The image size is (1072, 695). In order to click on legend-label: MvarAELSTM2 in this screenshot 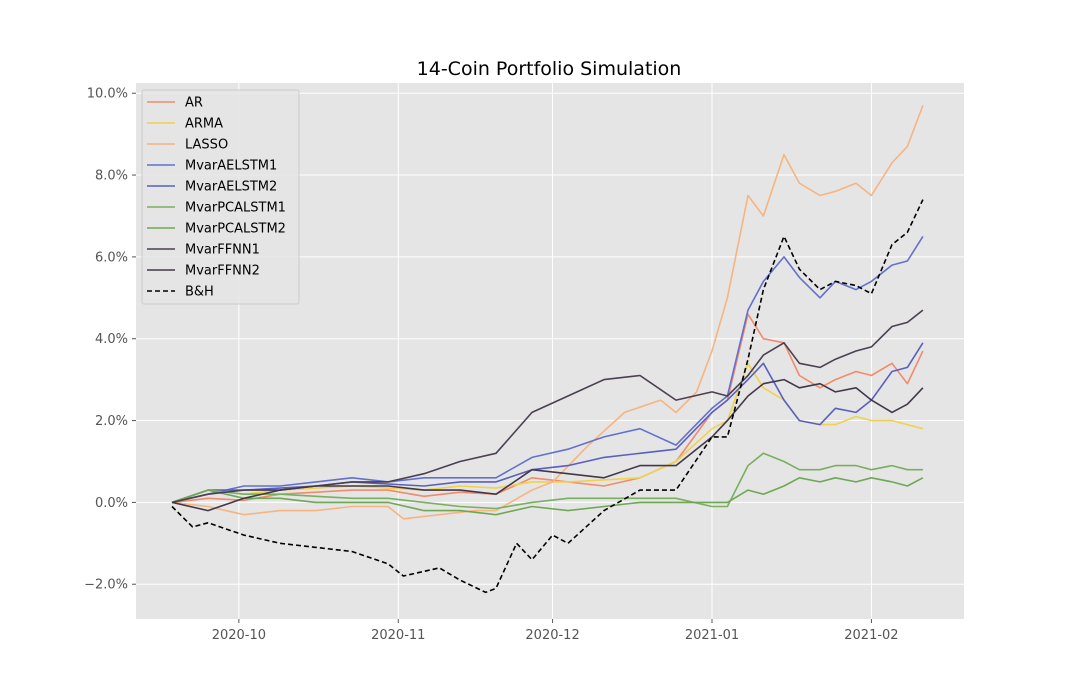, I will do `click(231, 187)`.